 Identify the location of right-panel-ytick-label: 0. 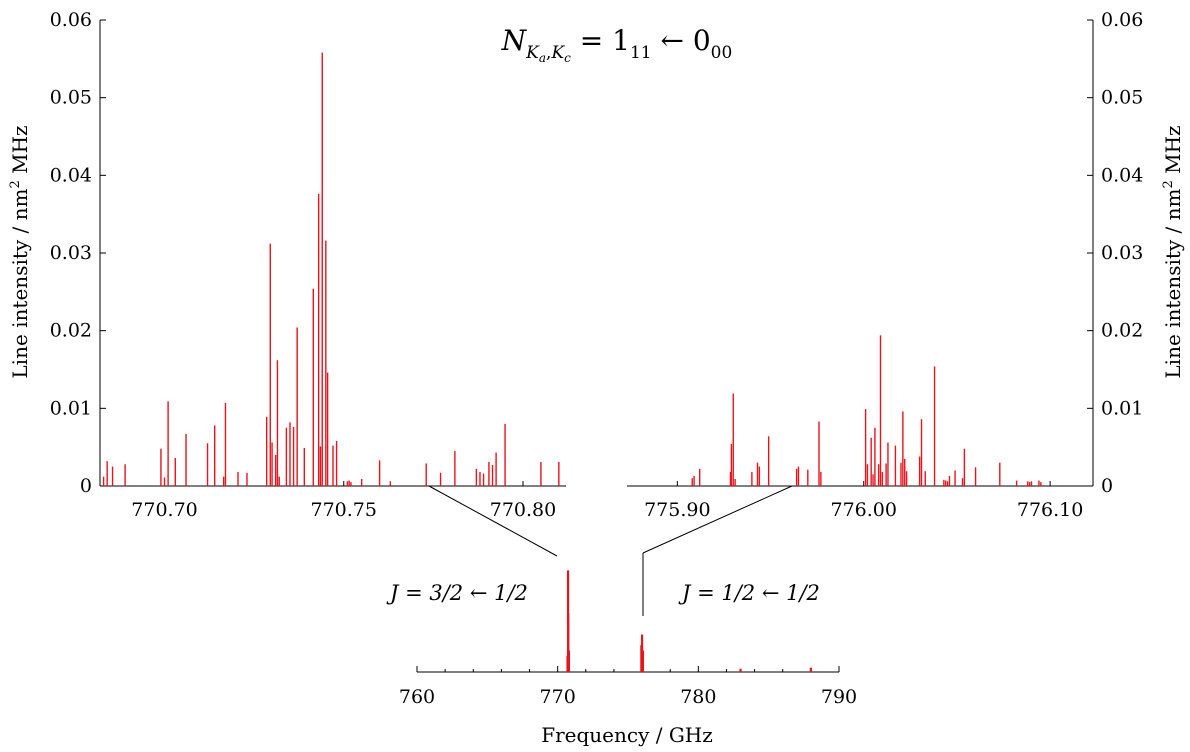
(1107, 486).